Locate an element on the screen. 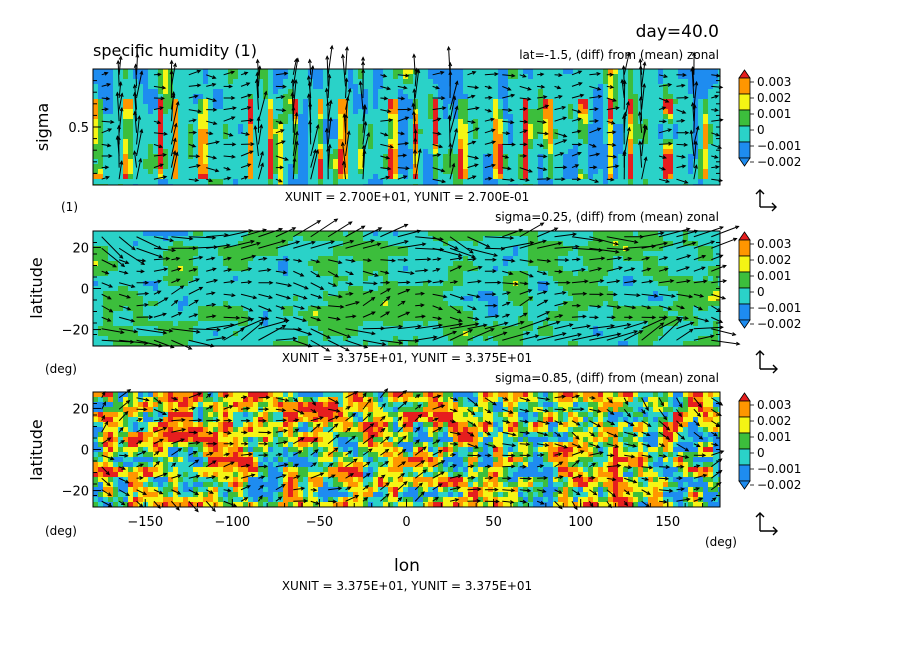  wind-vector-shaft is located at coordinates (508, 75).